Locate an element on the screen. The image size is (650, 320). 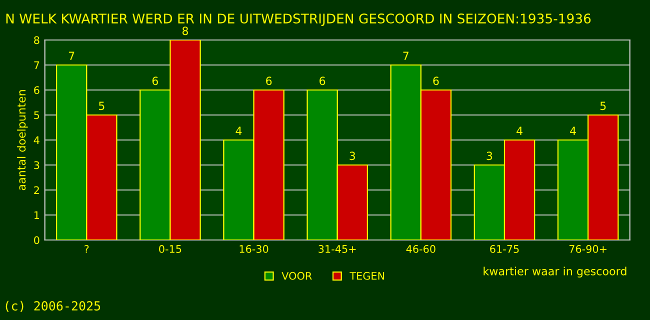
x-tick-label: ? is located at coordinates (86, 249).